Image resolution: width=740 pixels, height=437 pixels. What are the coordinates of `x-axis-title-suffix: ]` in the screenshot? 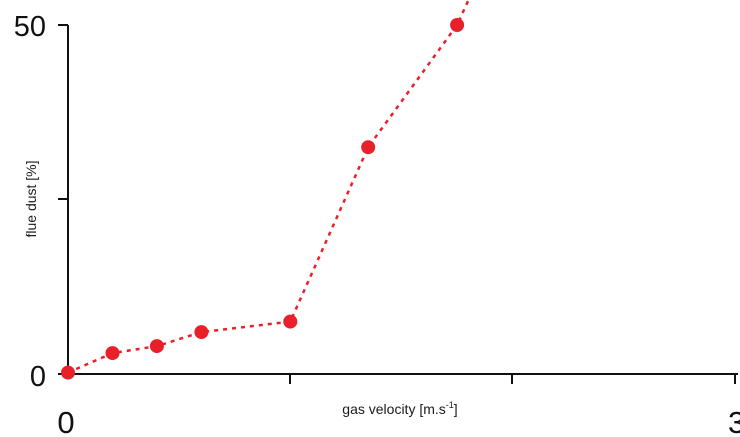 It's located at (456, 409).